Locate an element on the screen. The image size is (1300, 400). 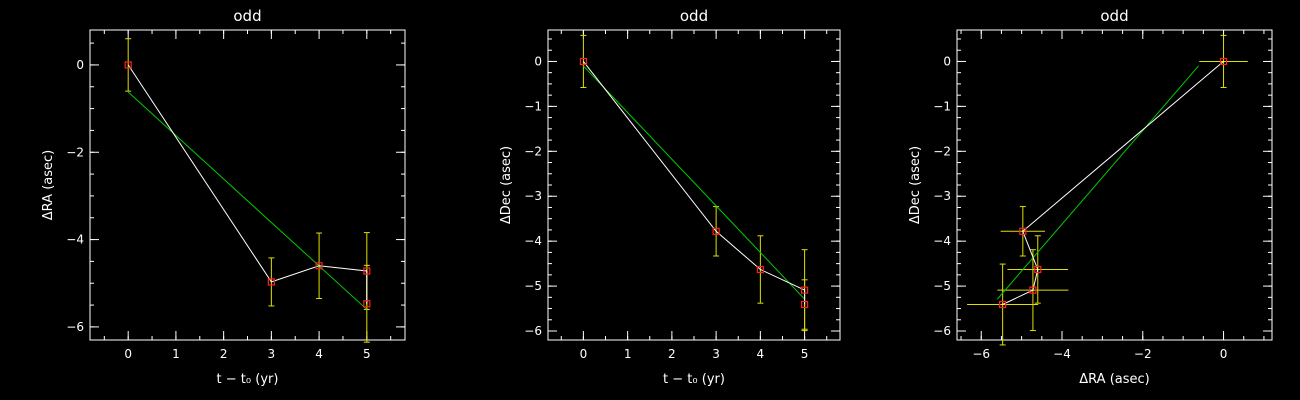
x-tick-label: −4 is located at coordinates (1062, 354).